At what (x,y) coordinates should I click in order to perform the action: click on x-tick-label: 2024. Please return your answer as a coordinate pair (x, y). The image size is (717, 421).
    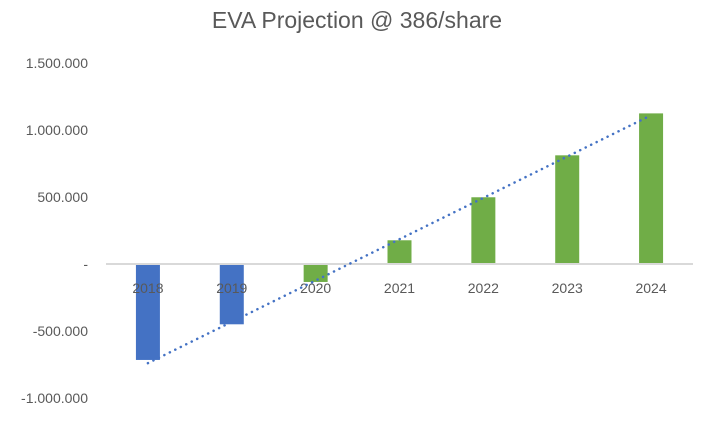
    Looking at the image, I should click on (650, 288).